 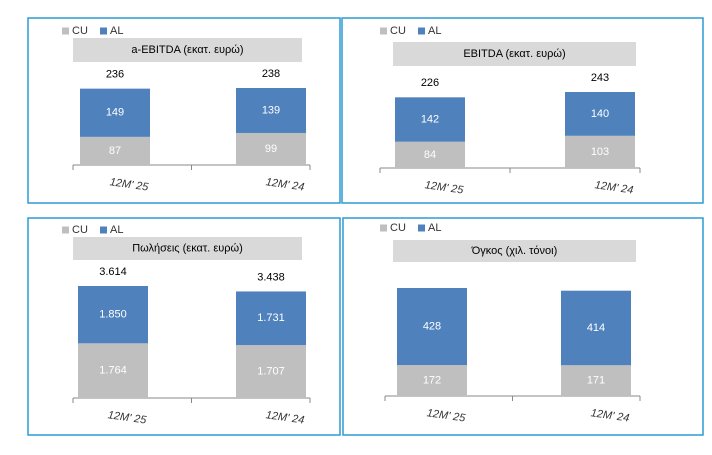 I want to click on value-label: 1.707, so click(x=271, y=371).